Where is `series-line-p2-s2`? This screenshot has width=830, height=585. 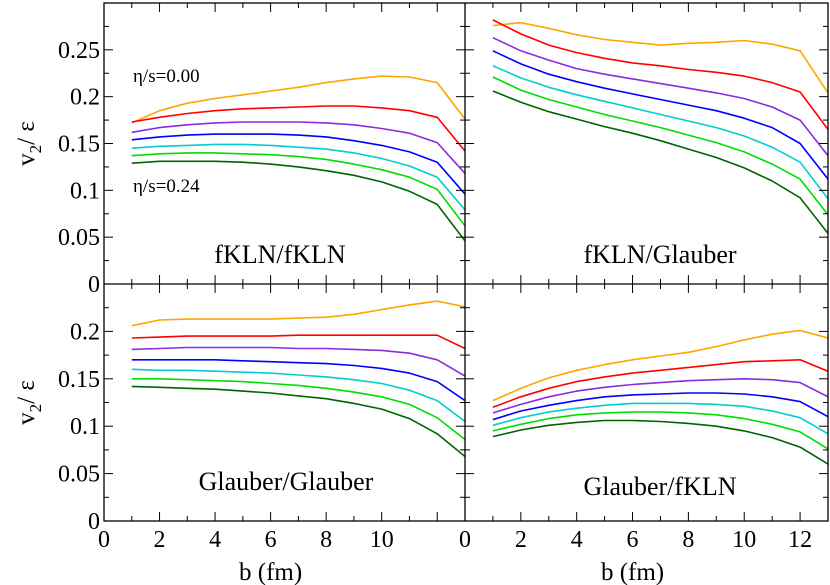
series-line-p2-s2 is located at coordinates (660, 96).